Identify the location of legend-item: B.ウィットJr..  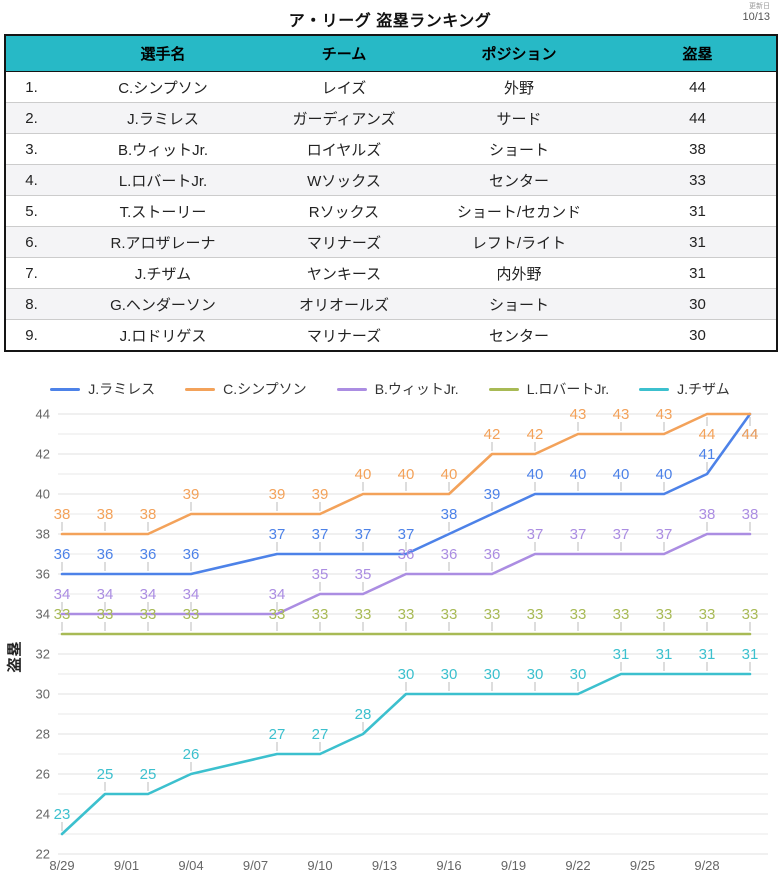
(397, 389).